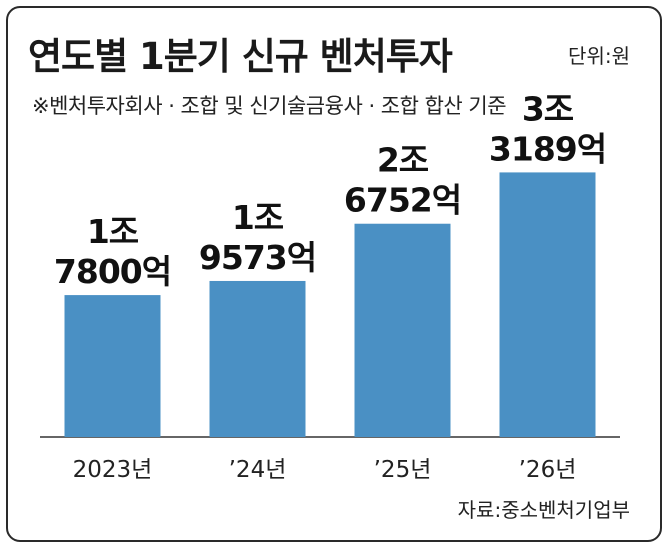 The width and height of the screenshot is (670, 550). I want to click on data-label-2-2: 9573억, so click(257, 257).